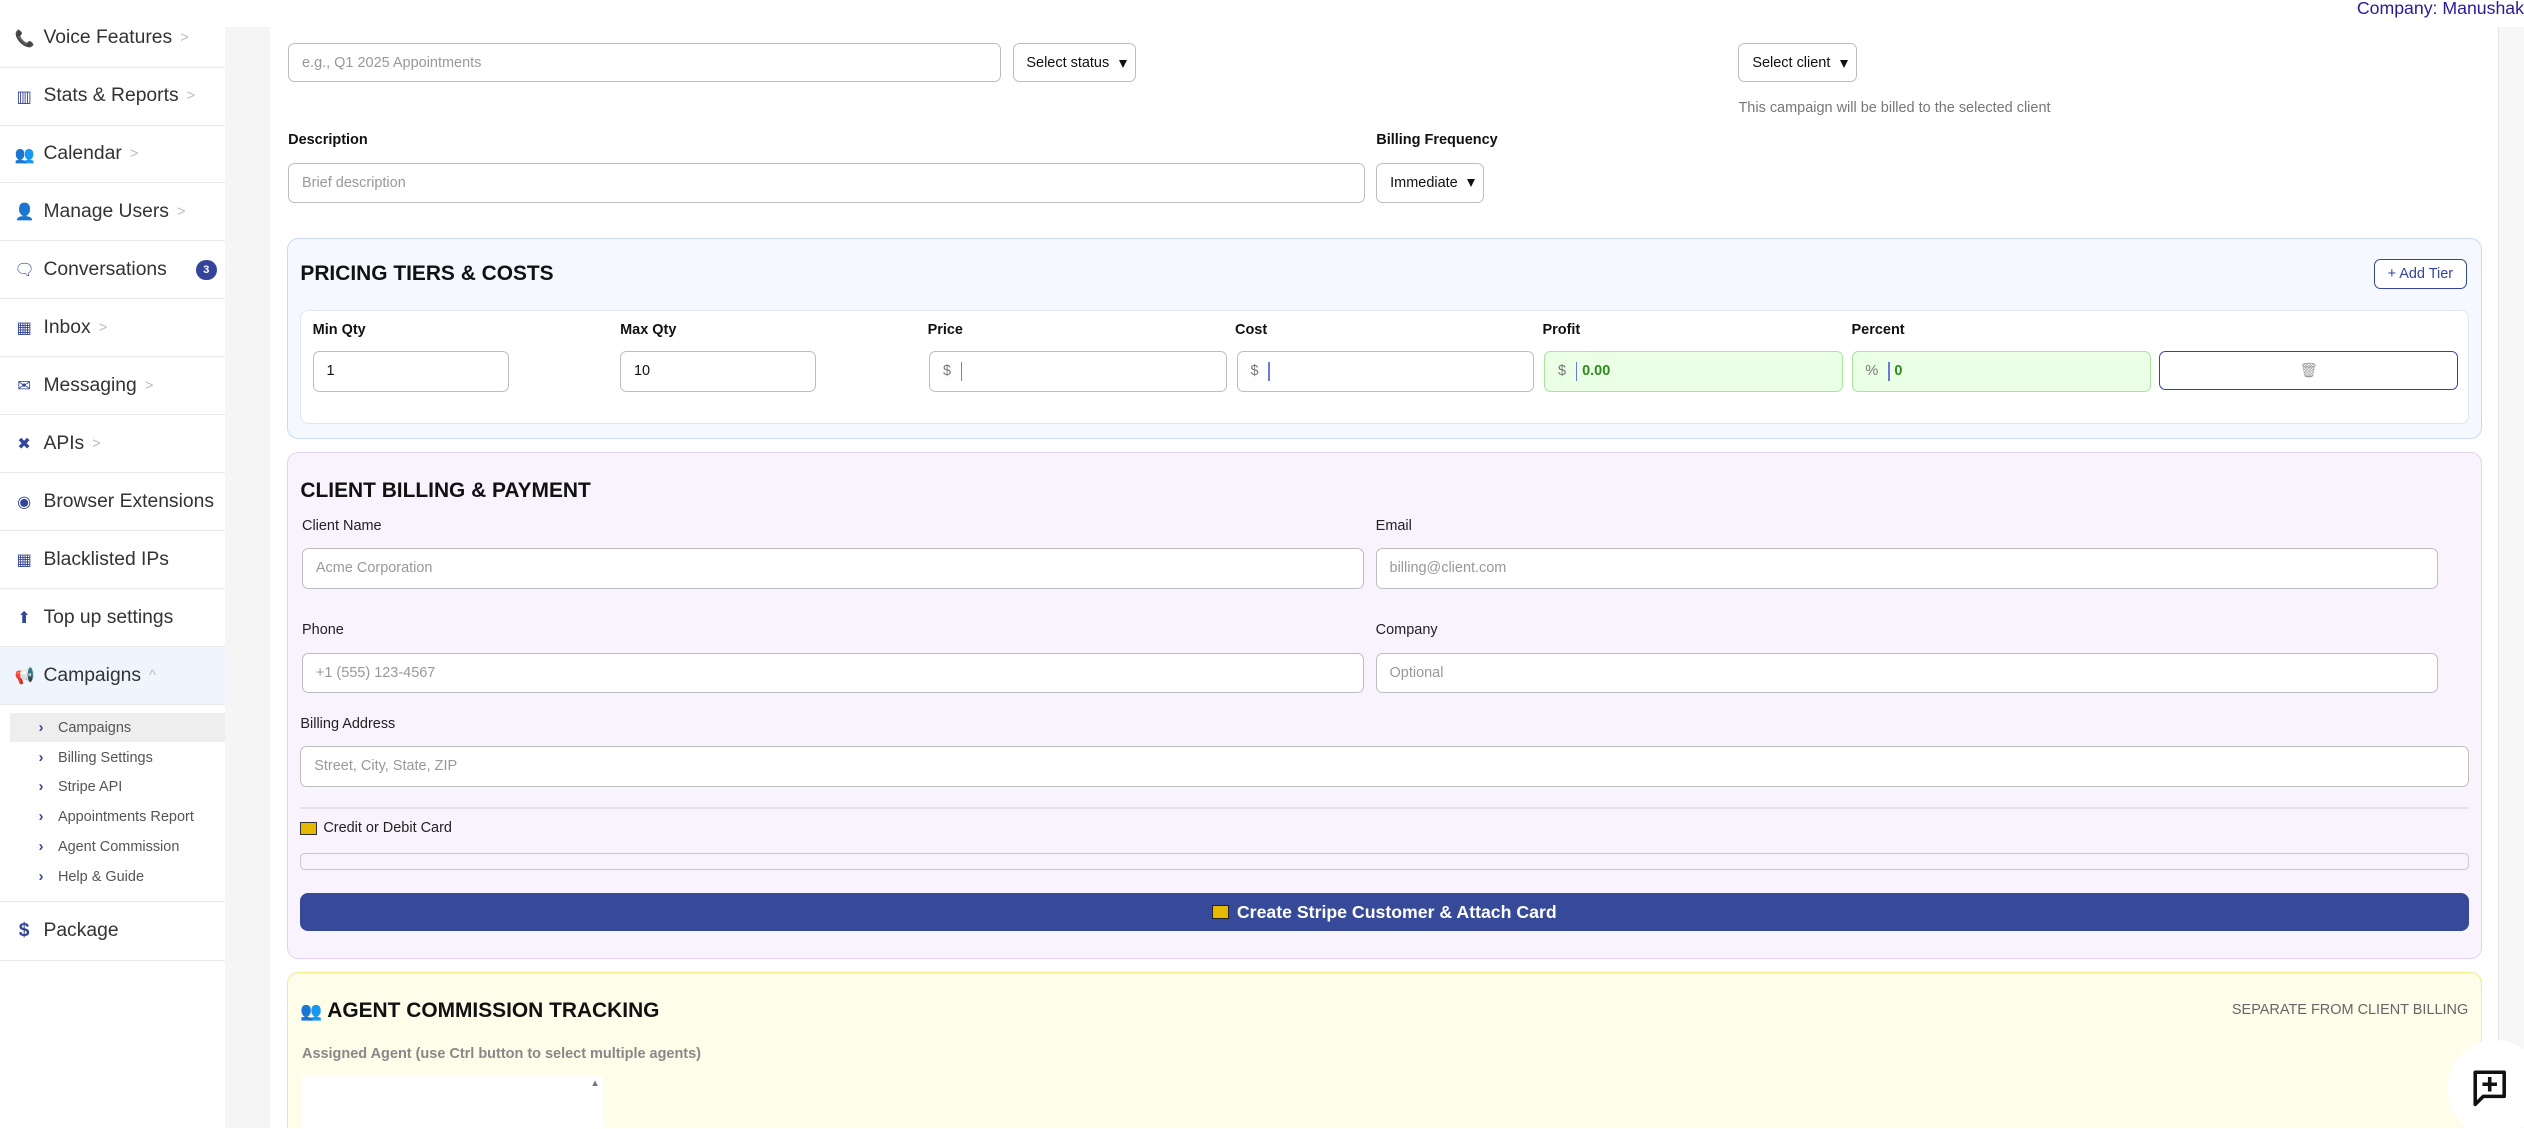 The width and height of the screenshot is (2524, 1129). I want to click on users-icon: 👥, so click(24, 154).